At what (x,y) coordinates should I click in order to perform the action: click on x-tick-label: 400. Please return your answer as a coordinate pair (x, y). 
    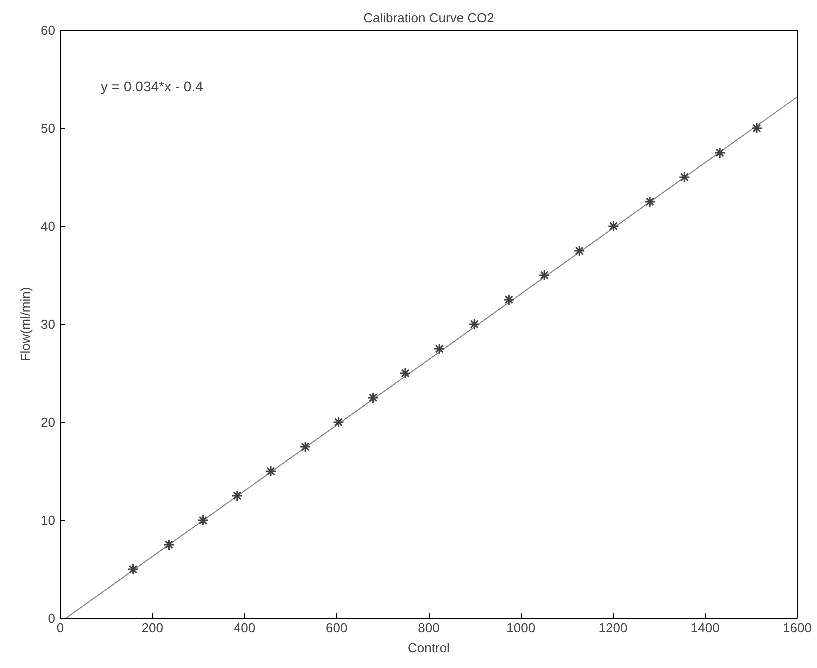
    Looking at the image, I should click on (245, 628).